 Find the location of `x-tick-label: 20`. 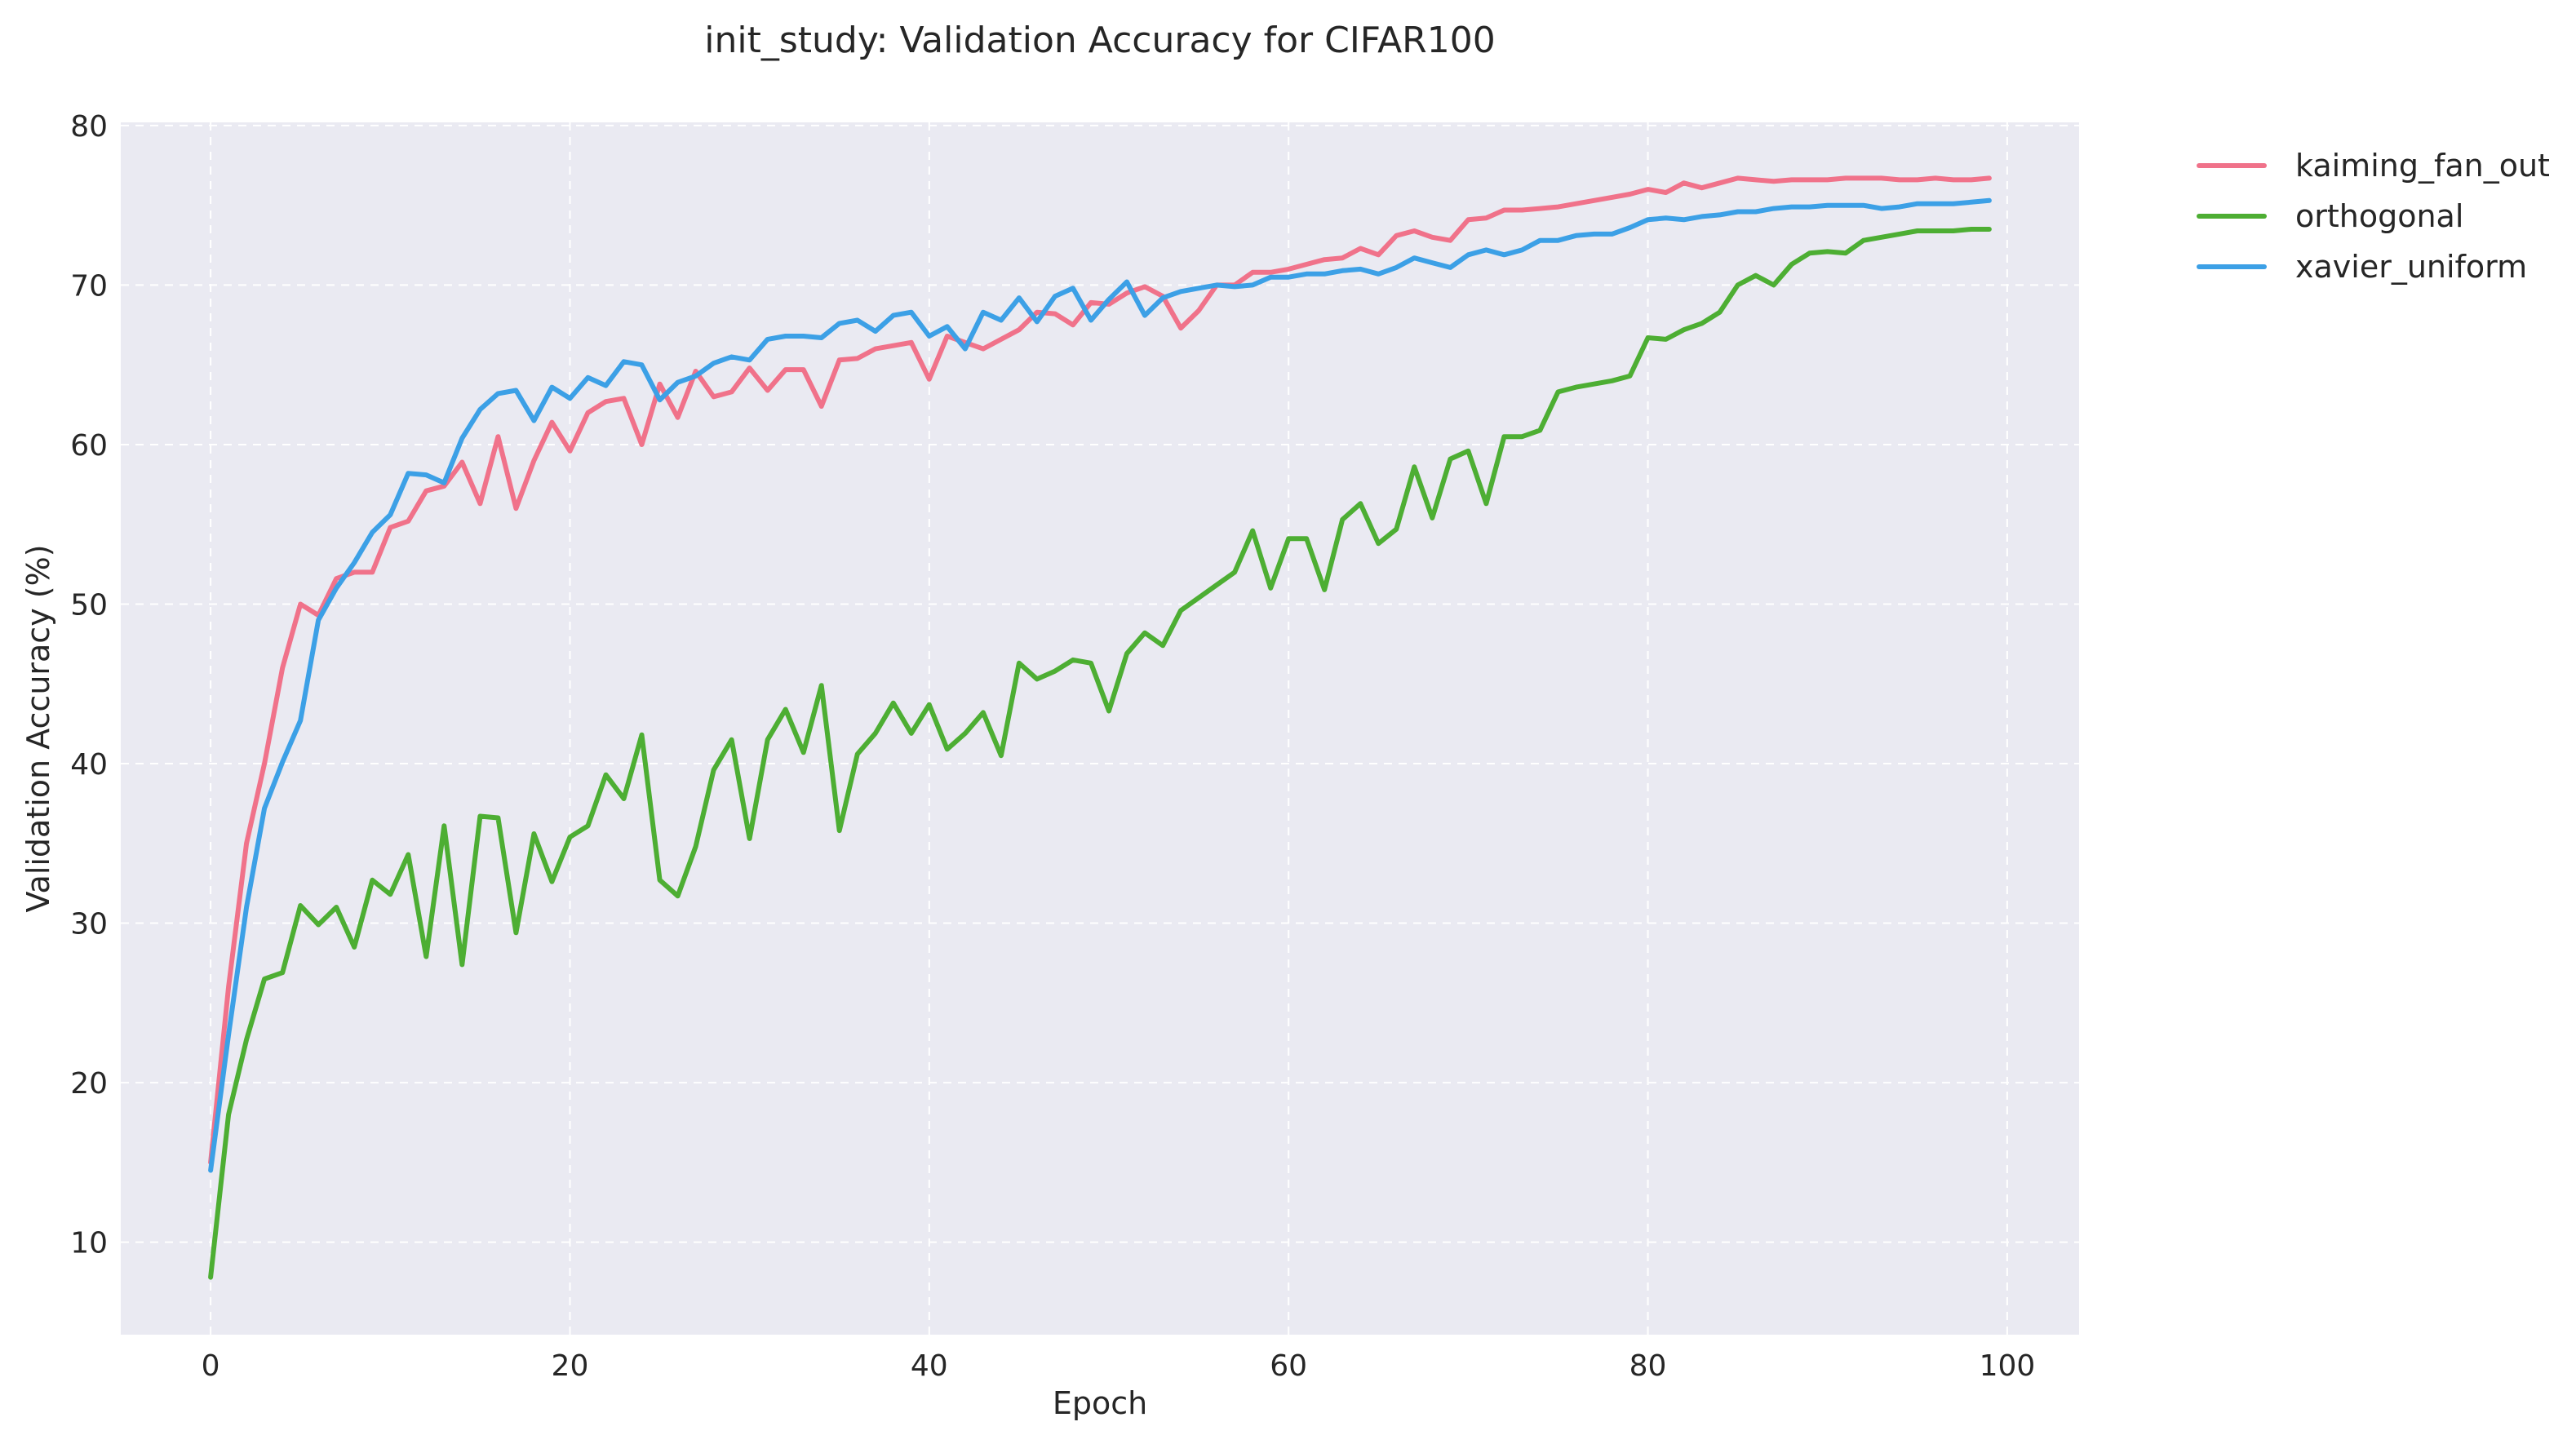

x-tick-label: 20 is located at coordinates (570, 1366).